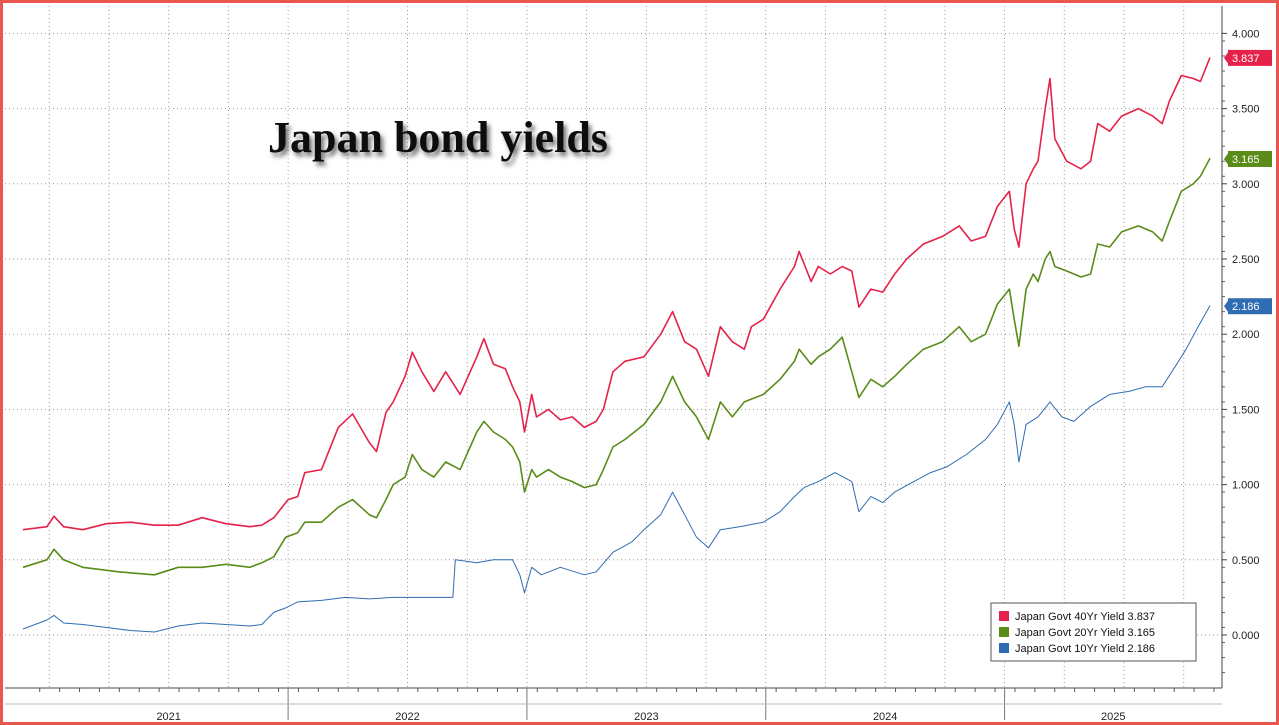 This screenshot has height=725, width=1279. Describe the element at coordinates (438, 137) in the screenshot. I see `chart-title: Japan bond yields` at that location.